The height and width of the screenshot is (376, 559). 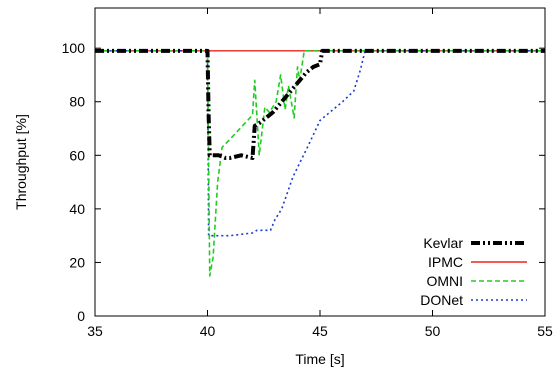 I want to click on x-tick-label: 40, so click(x=208, y=331).